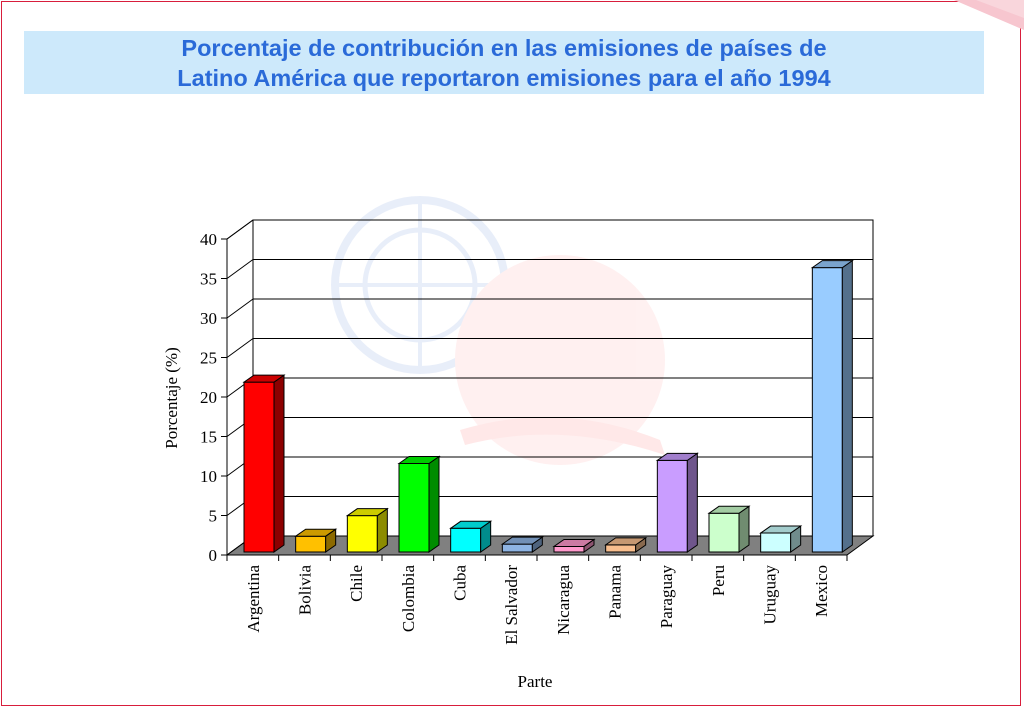  What do you see at coordinates (253, 599) in the screenshot?
I see `x-tick-label: Argentina` at bounding box center [253, 599].